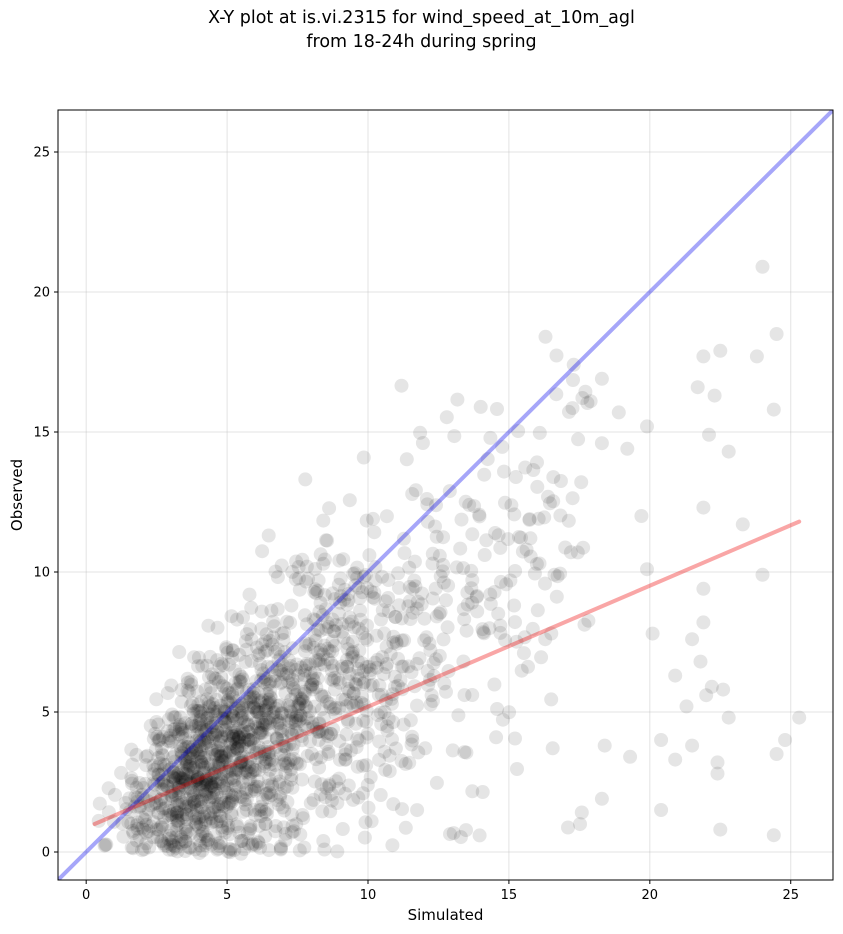  Describe the element at coordinates (227, 895) in the screenshot. I see `x-tick-label: 5` at that location.